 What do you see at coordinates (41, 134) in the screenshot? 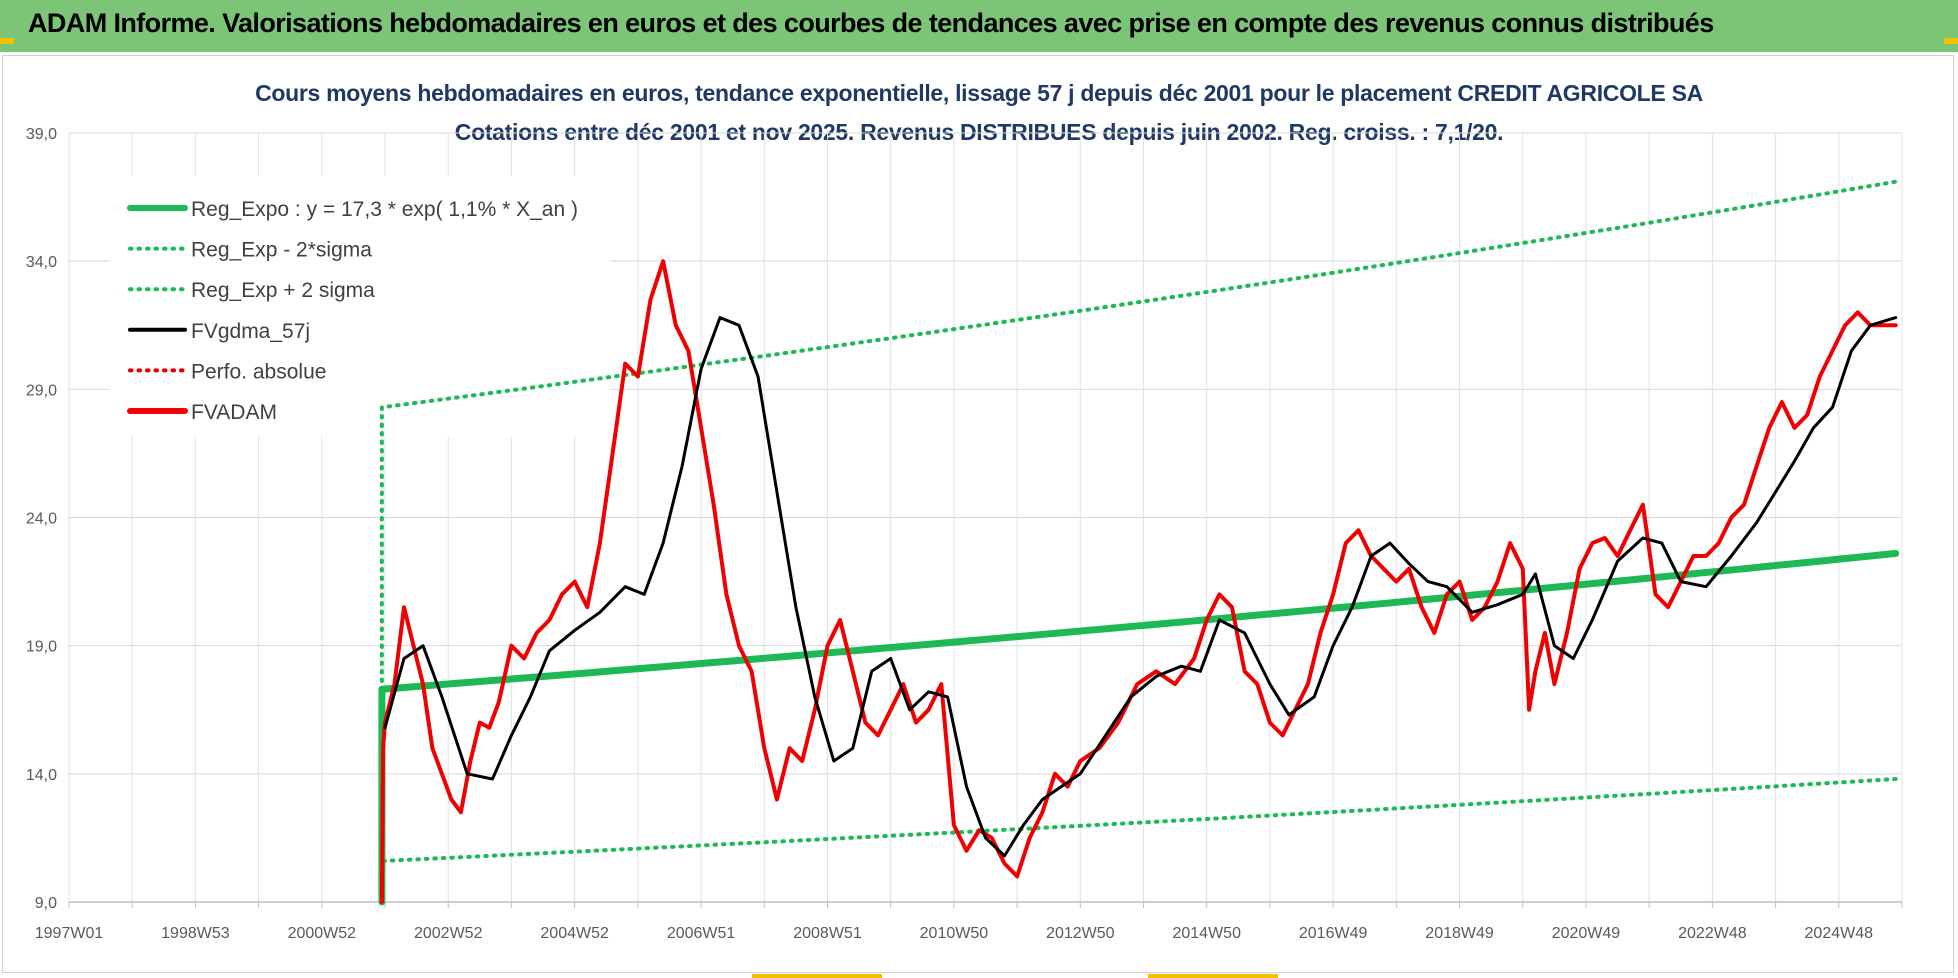
I see `y-tick-label: 39,0` at bounding box center [41, 134].